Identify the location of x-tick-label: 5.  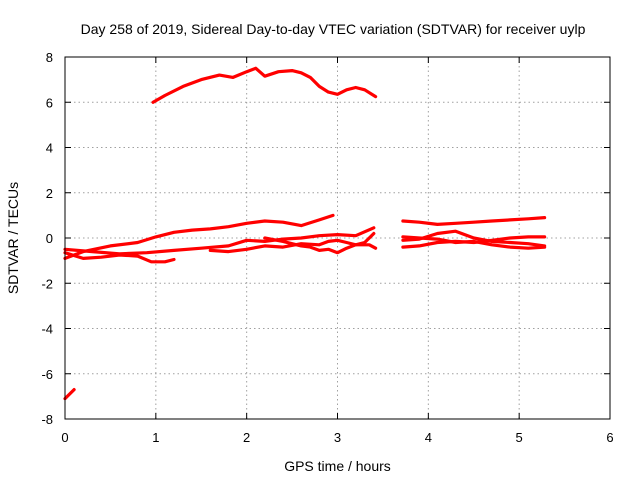
(519, 437).